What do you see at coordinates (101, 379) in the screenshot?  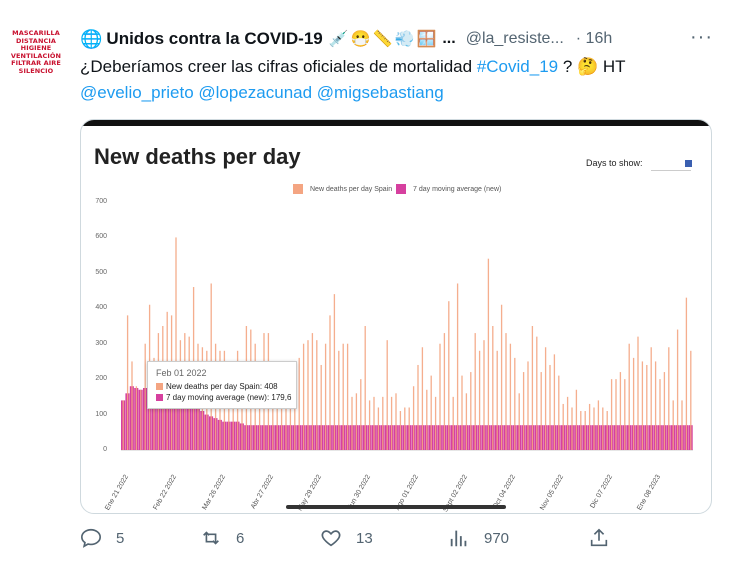 I see `y-tick-label: 200` at bounding box center [101, 379].